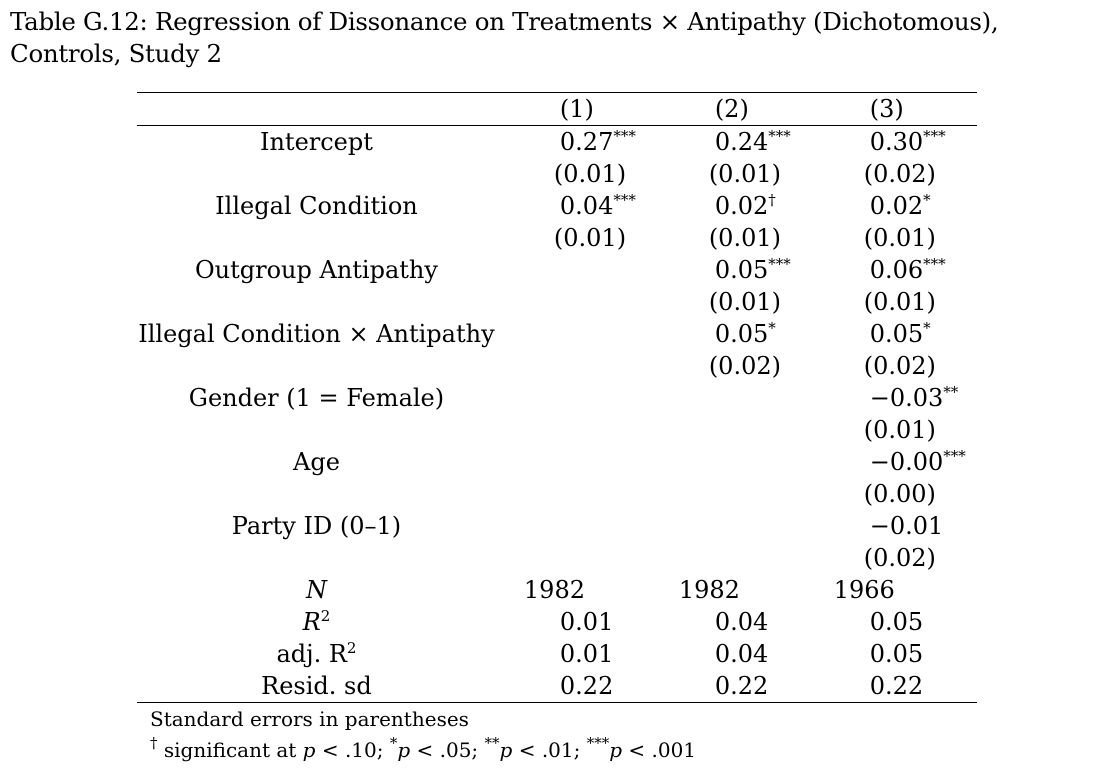 Image resolution: width=1118 pixels, height=768 pixels. I want to click on table-row: (0.00), so click(557, 494).